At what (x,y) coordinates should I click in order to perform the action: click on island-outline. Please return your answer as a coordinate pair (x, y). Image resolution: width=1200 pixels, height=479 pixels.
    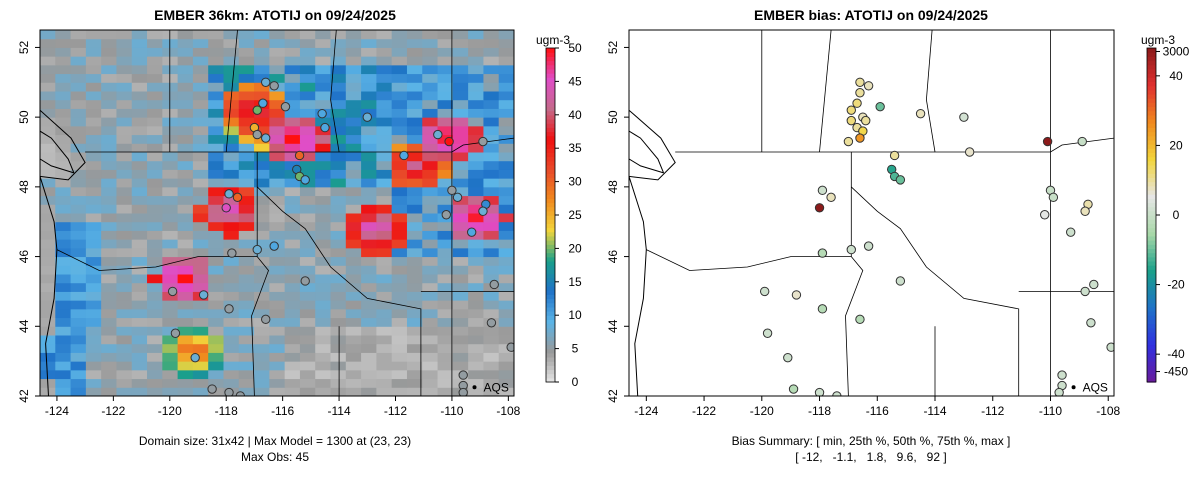
    Looking at the image, I should click on (57, 152).